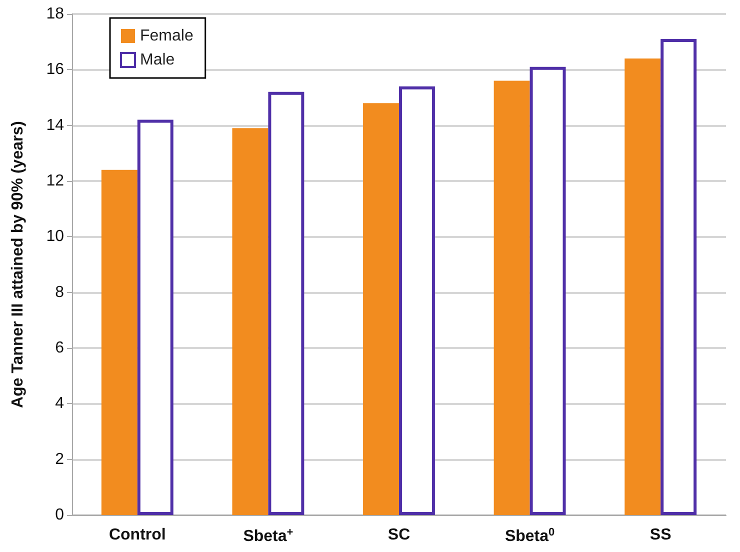 This screenshot has height=552, width=740. What do you see at coordinates (59, 459) in the screenshot?
I see `y-tick-label: 2` at bounding box center [59, 459].